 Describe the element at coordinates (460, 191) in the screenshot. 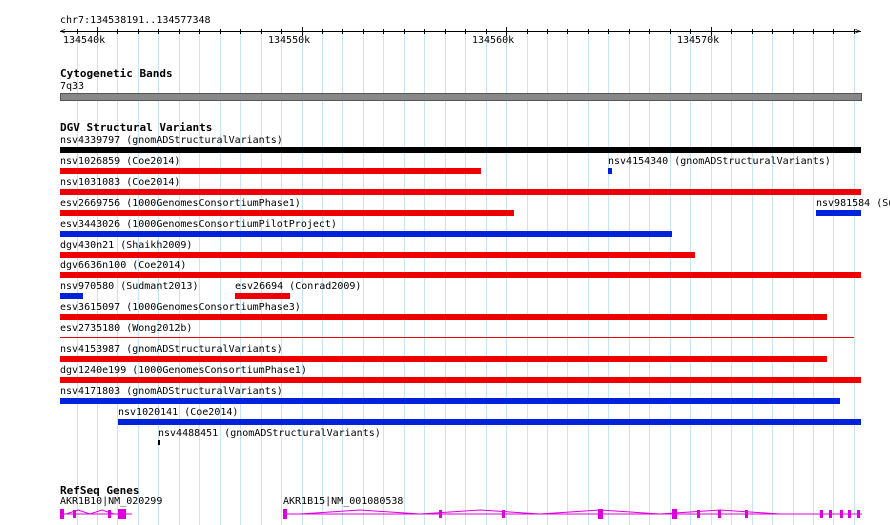

I see `variant-bar-nsv1031083` at that location.